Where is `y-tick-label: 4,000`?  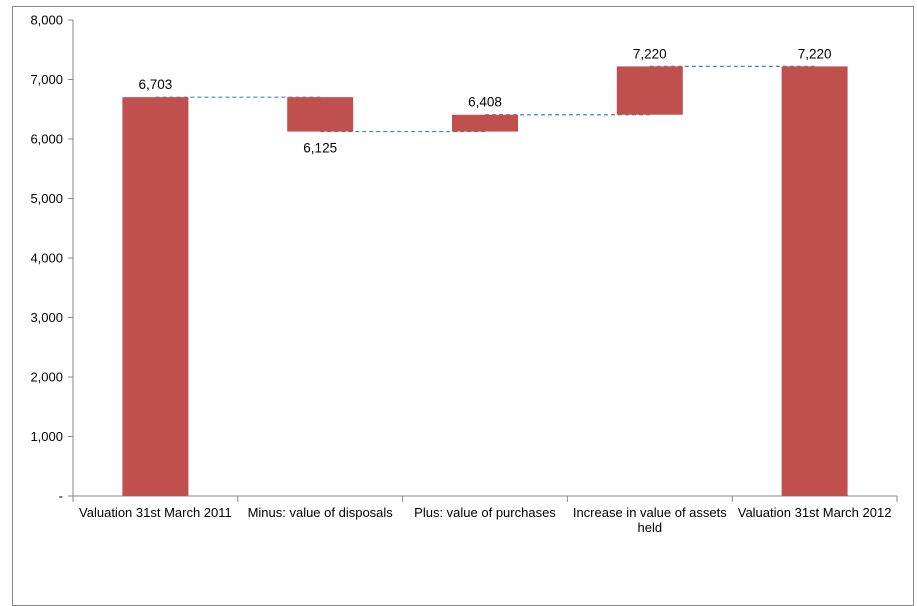 y-tick-label: 4,000 is located at coordinates (46, 258).